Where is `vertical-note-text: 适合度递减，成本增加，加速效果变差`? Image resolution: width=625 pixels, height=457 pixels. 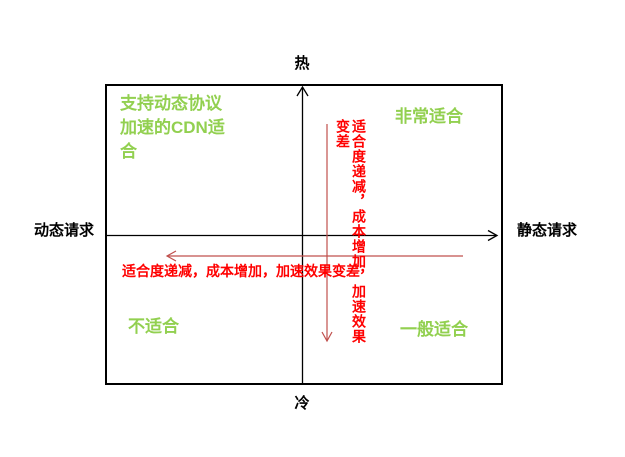 vertical-note-text: 适合度递减，成本增加，加速效果变差 is located at coordinates (351, 231).